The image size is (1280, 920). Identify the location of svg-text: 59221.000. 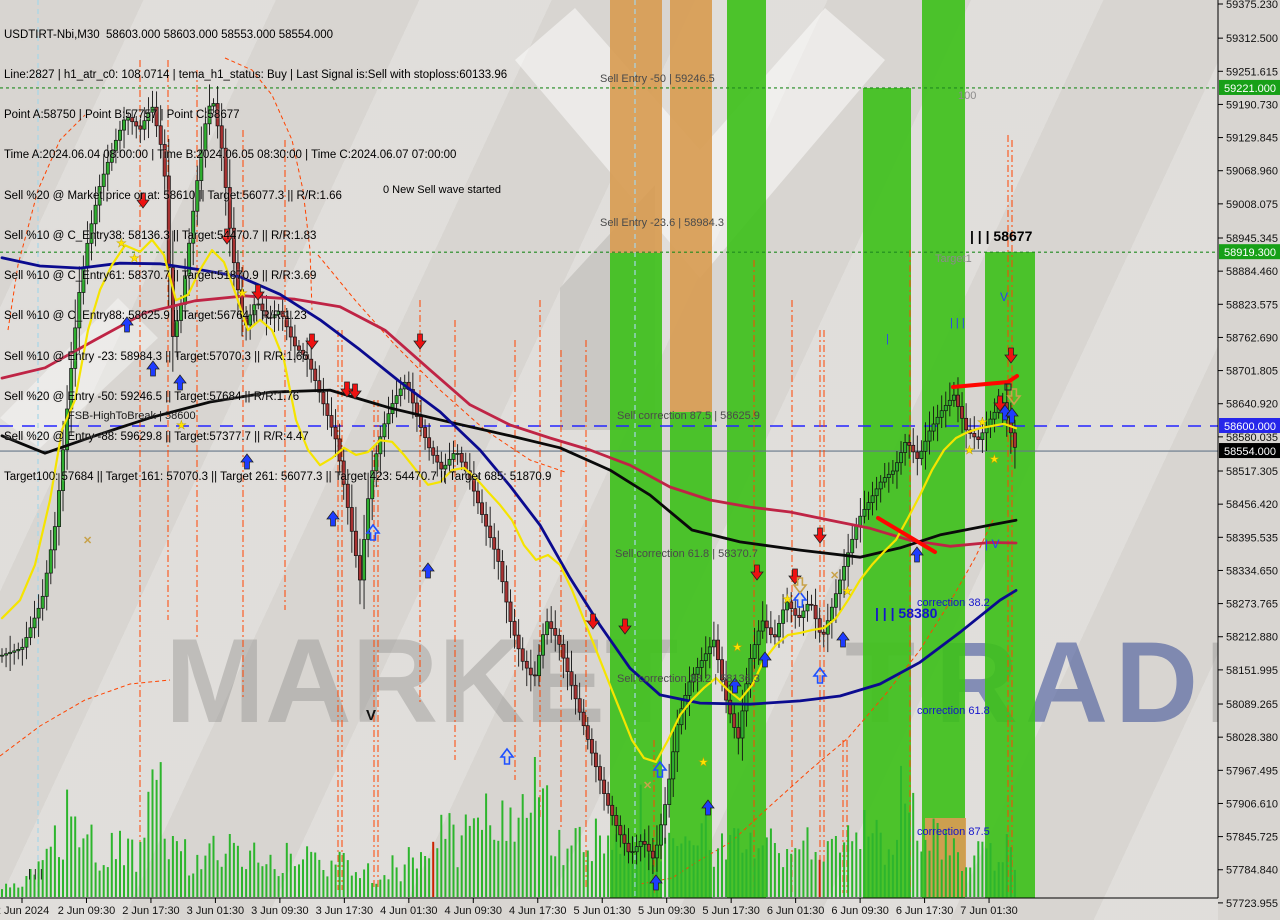
(1250, 89).